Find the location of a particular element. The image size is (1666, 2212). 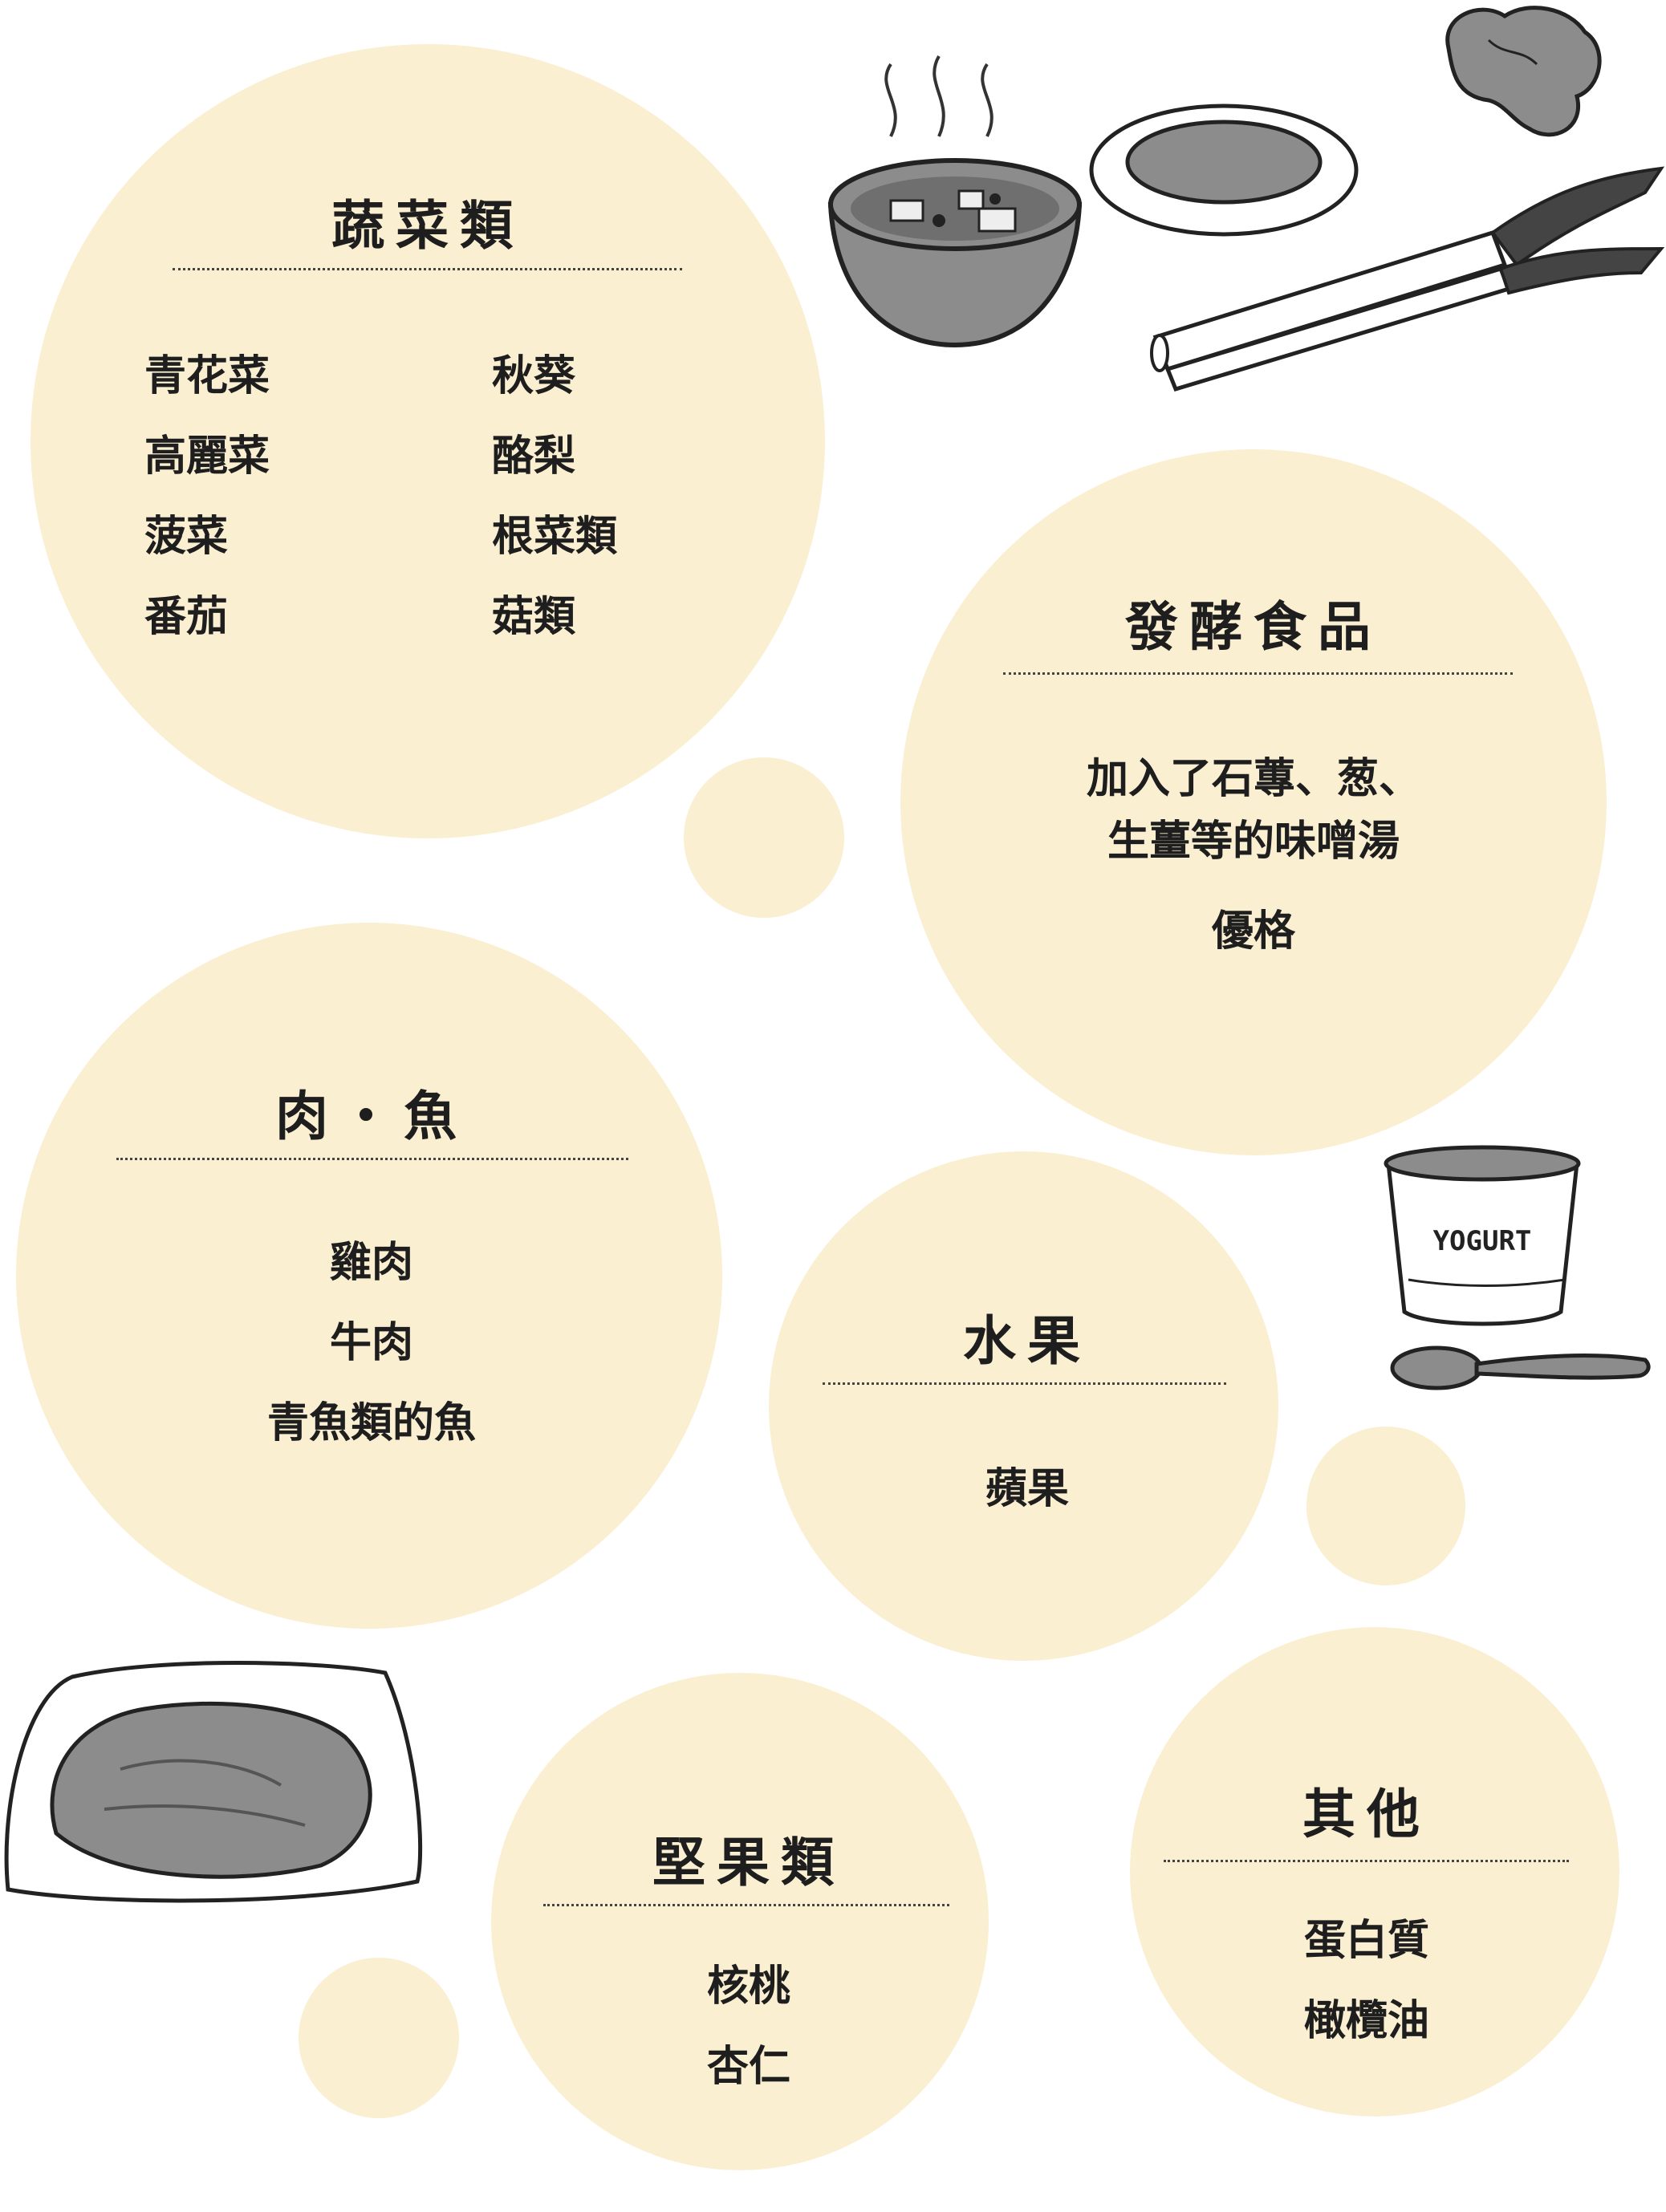

fruit-title: 水果 is located at coordinates (1027, 1341).